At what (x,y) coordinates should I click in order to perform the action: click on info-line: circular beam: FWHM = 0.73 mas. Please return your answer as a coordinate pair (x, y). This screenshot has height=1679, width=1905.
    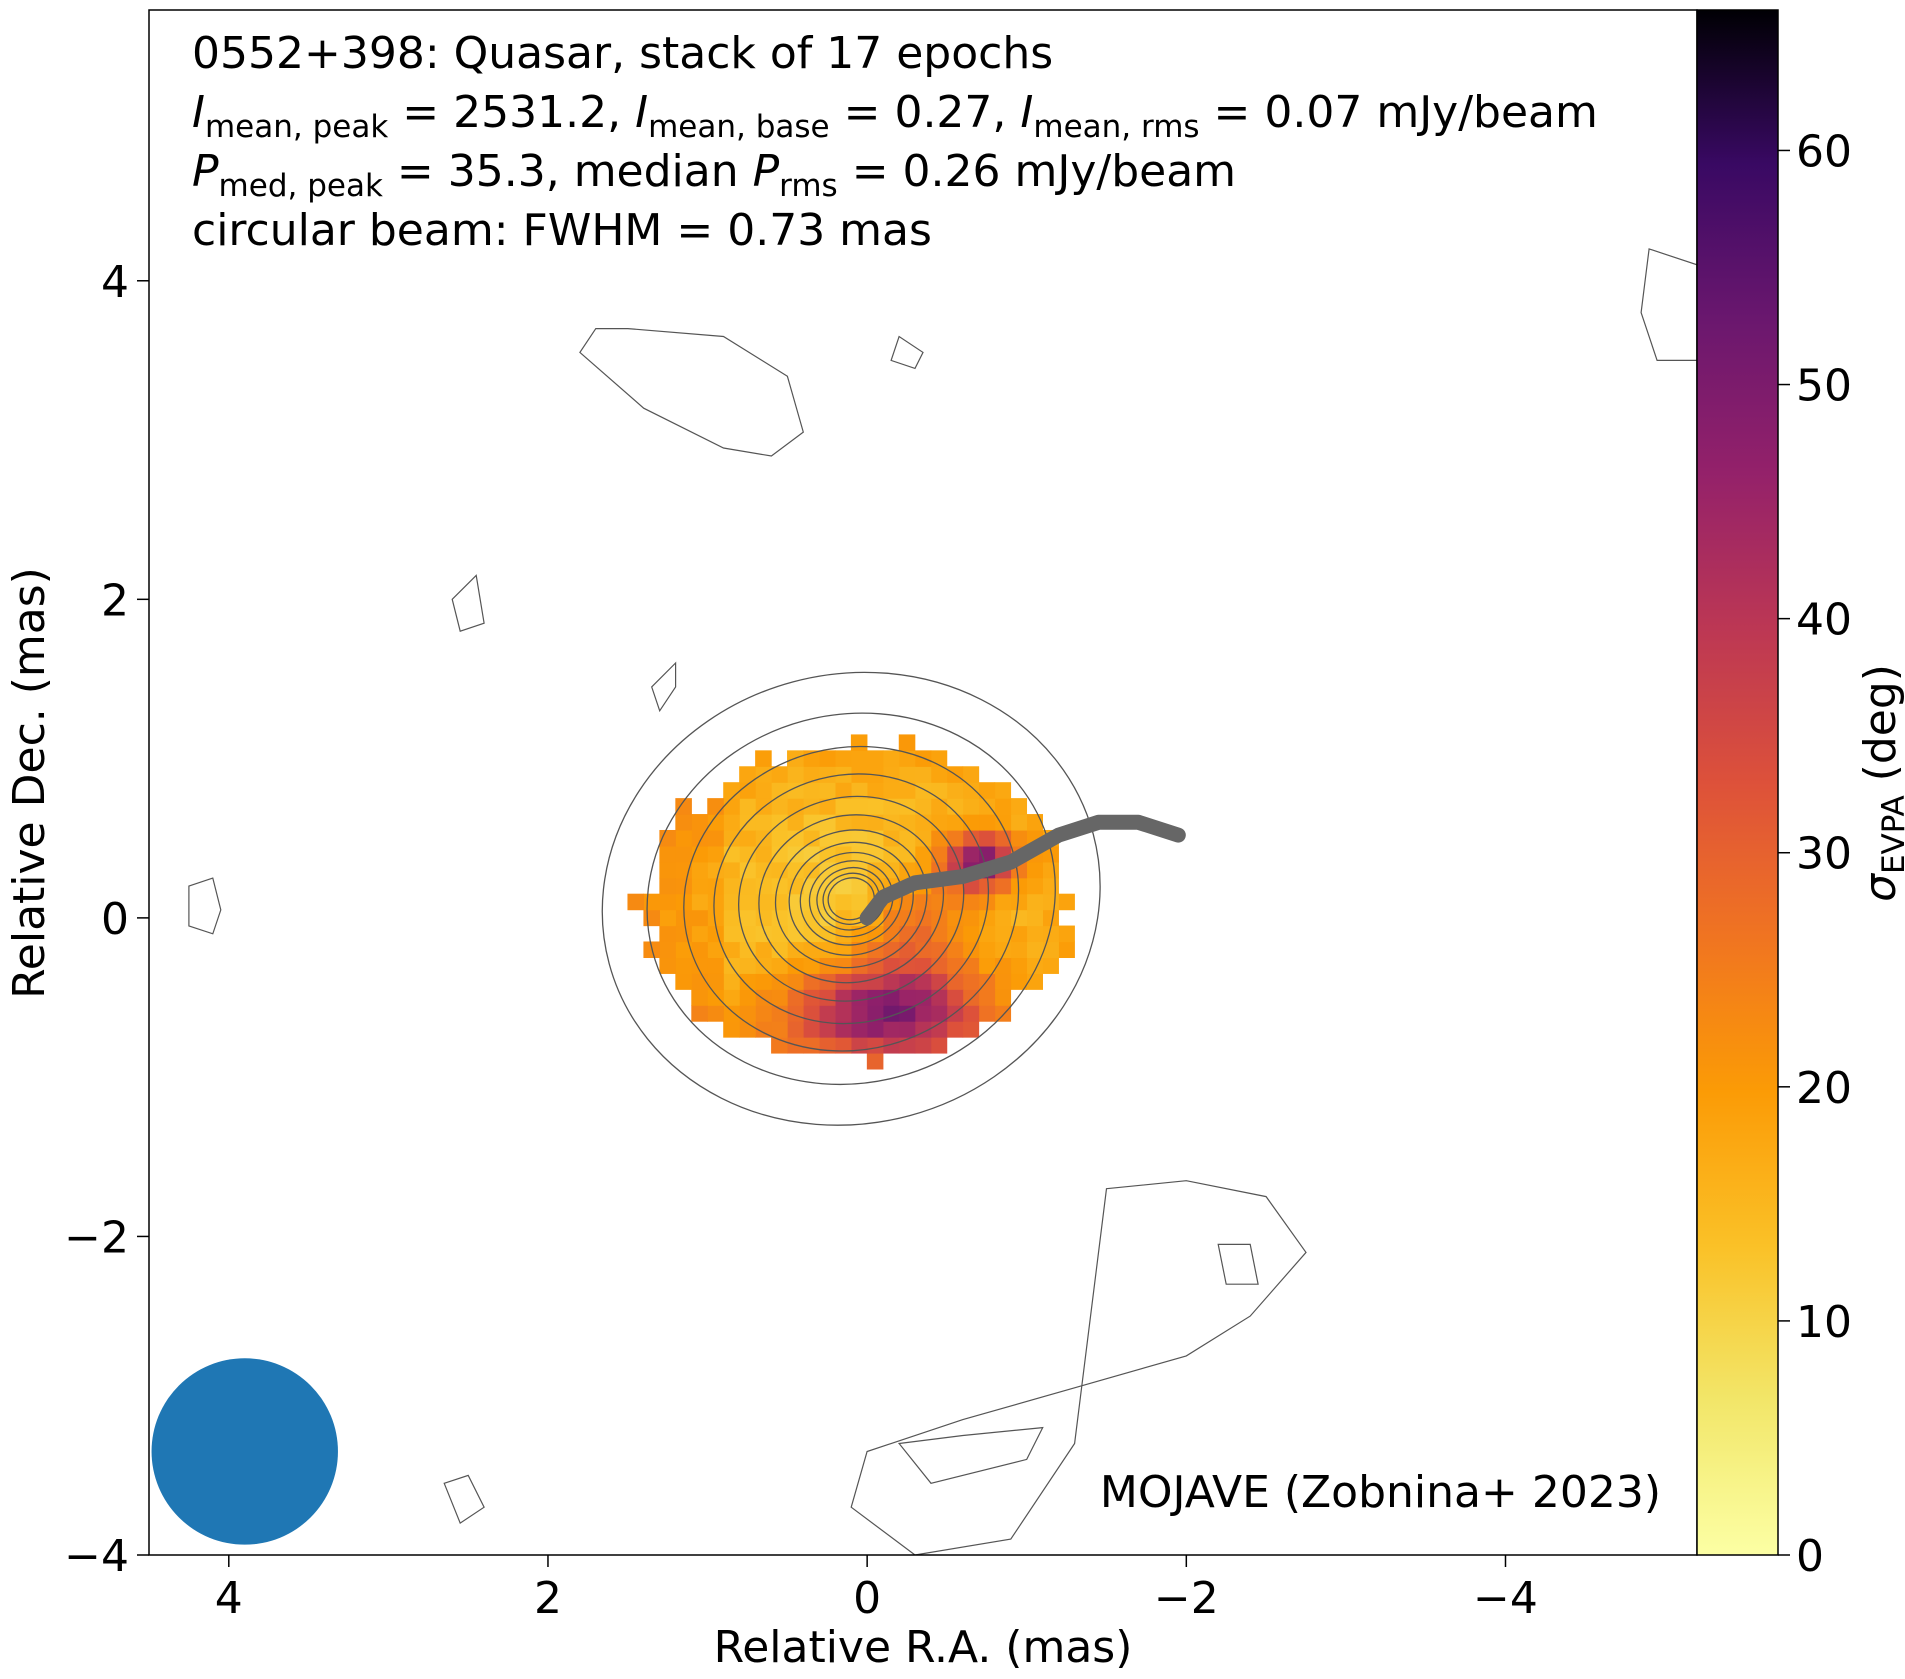
    Looking at the image, I should click on (562, 230).